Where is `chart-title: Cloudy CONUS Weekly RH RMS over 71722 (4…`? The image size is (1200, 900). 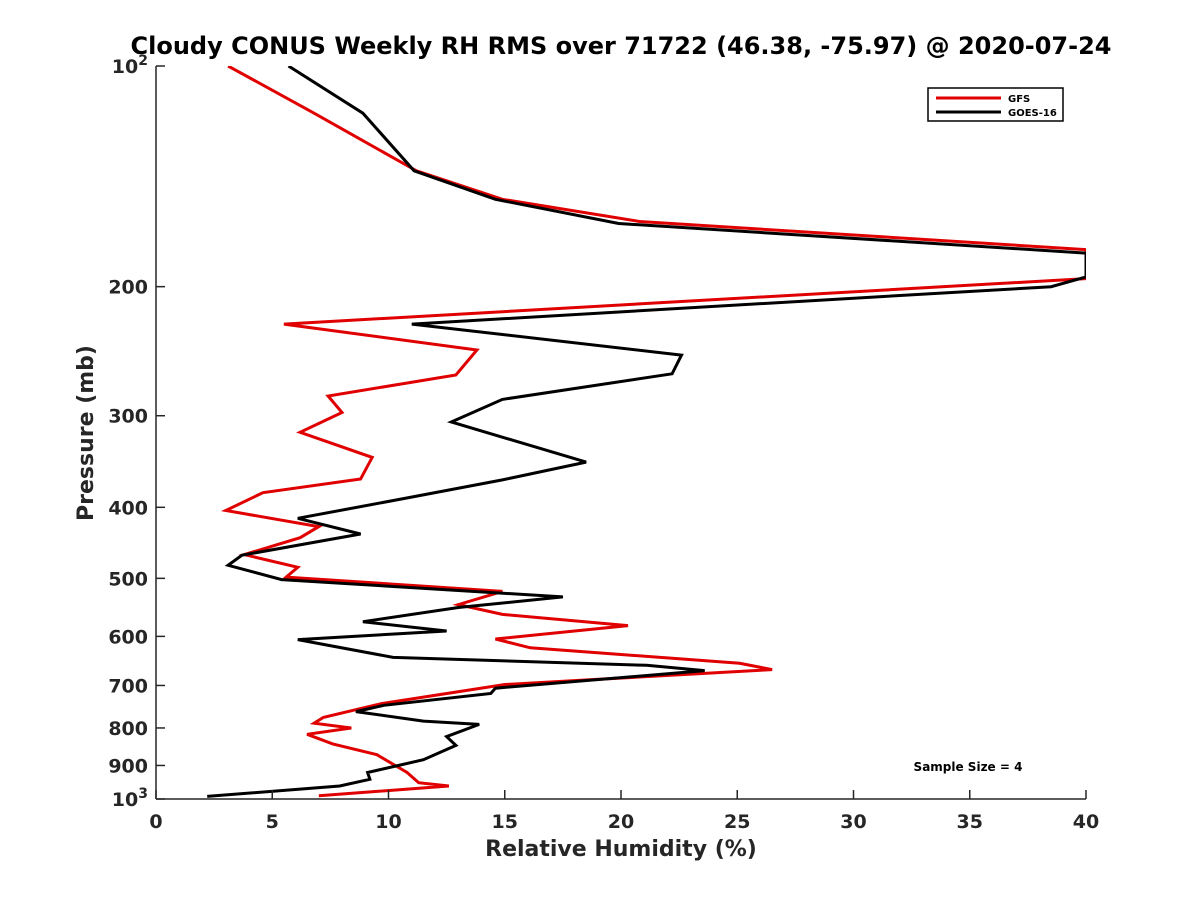
chart-title: Cloudy CONUS Weekly RH RMS over 71722 (4… is located at coordinates (621, 46).